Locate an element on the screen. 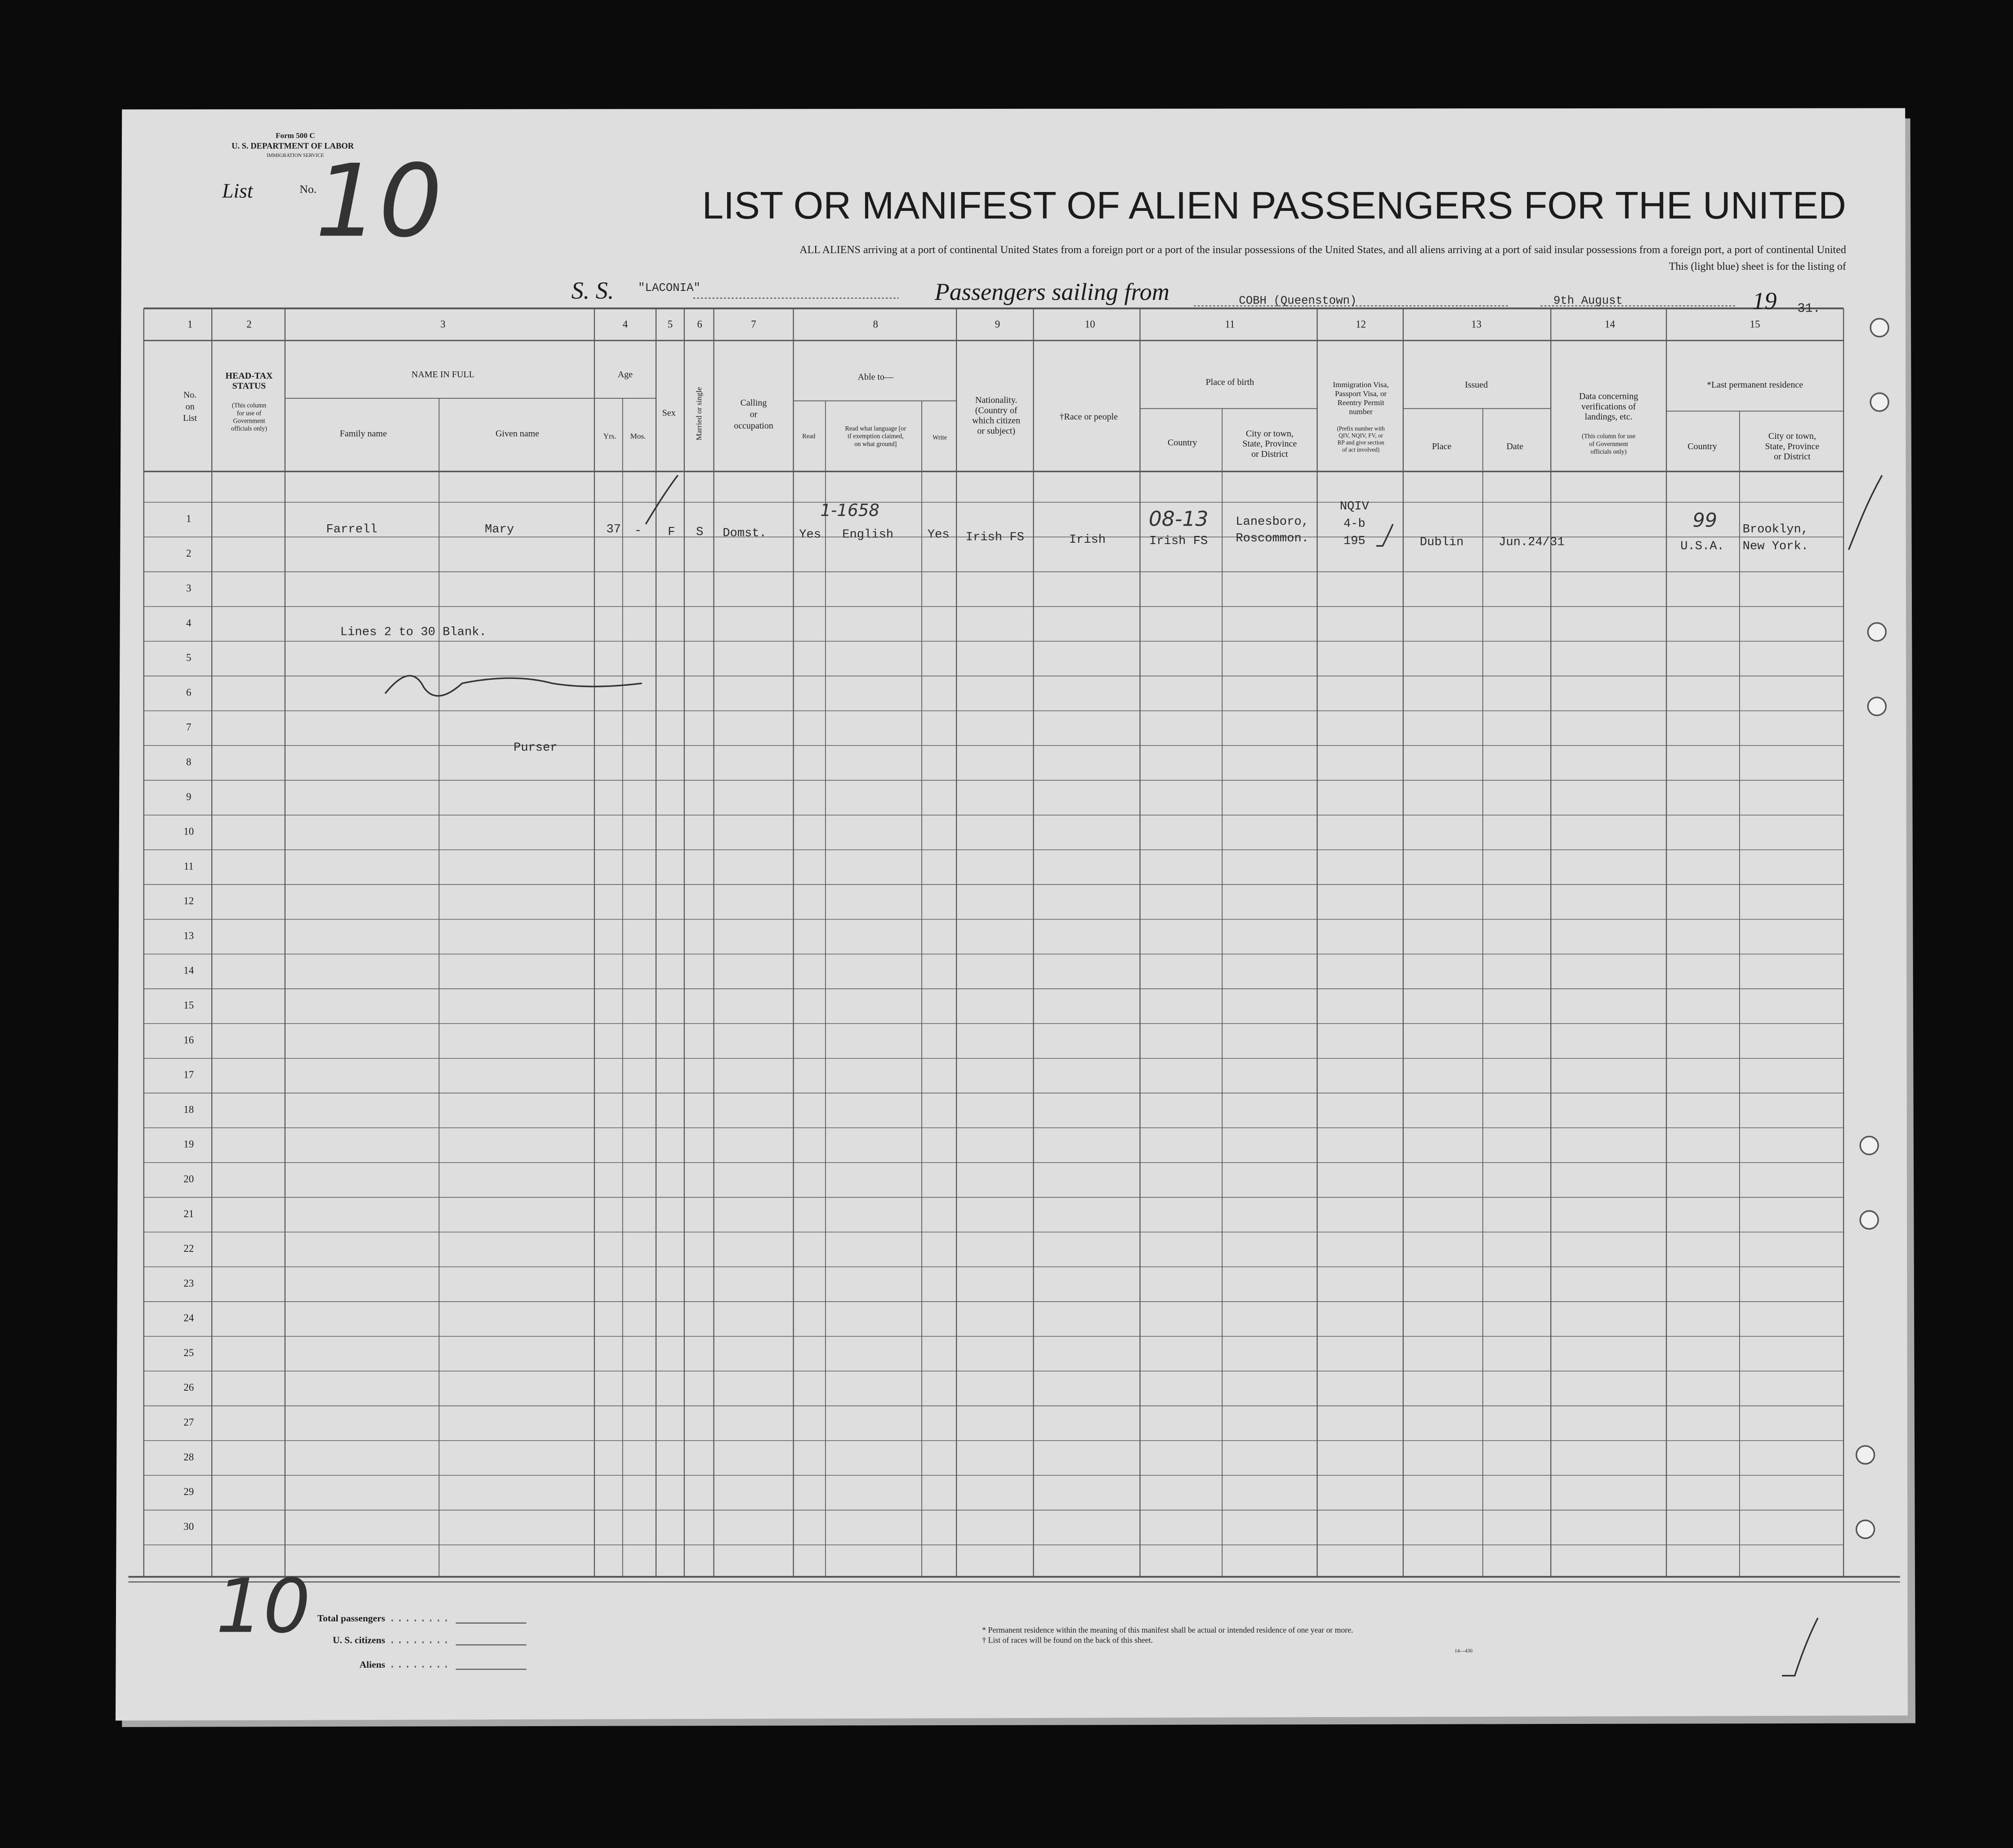 The height and width of the screenshot is (1848, 2013). column-header: List is located at coordinates (190, 418).